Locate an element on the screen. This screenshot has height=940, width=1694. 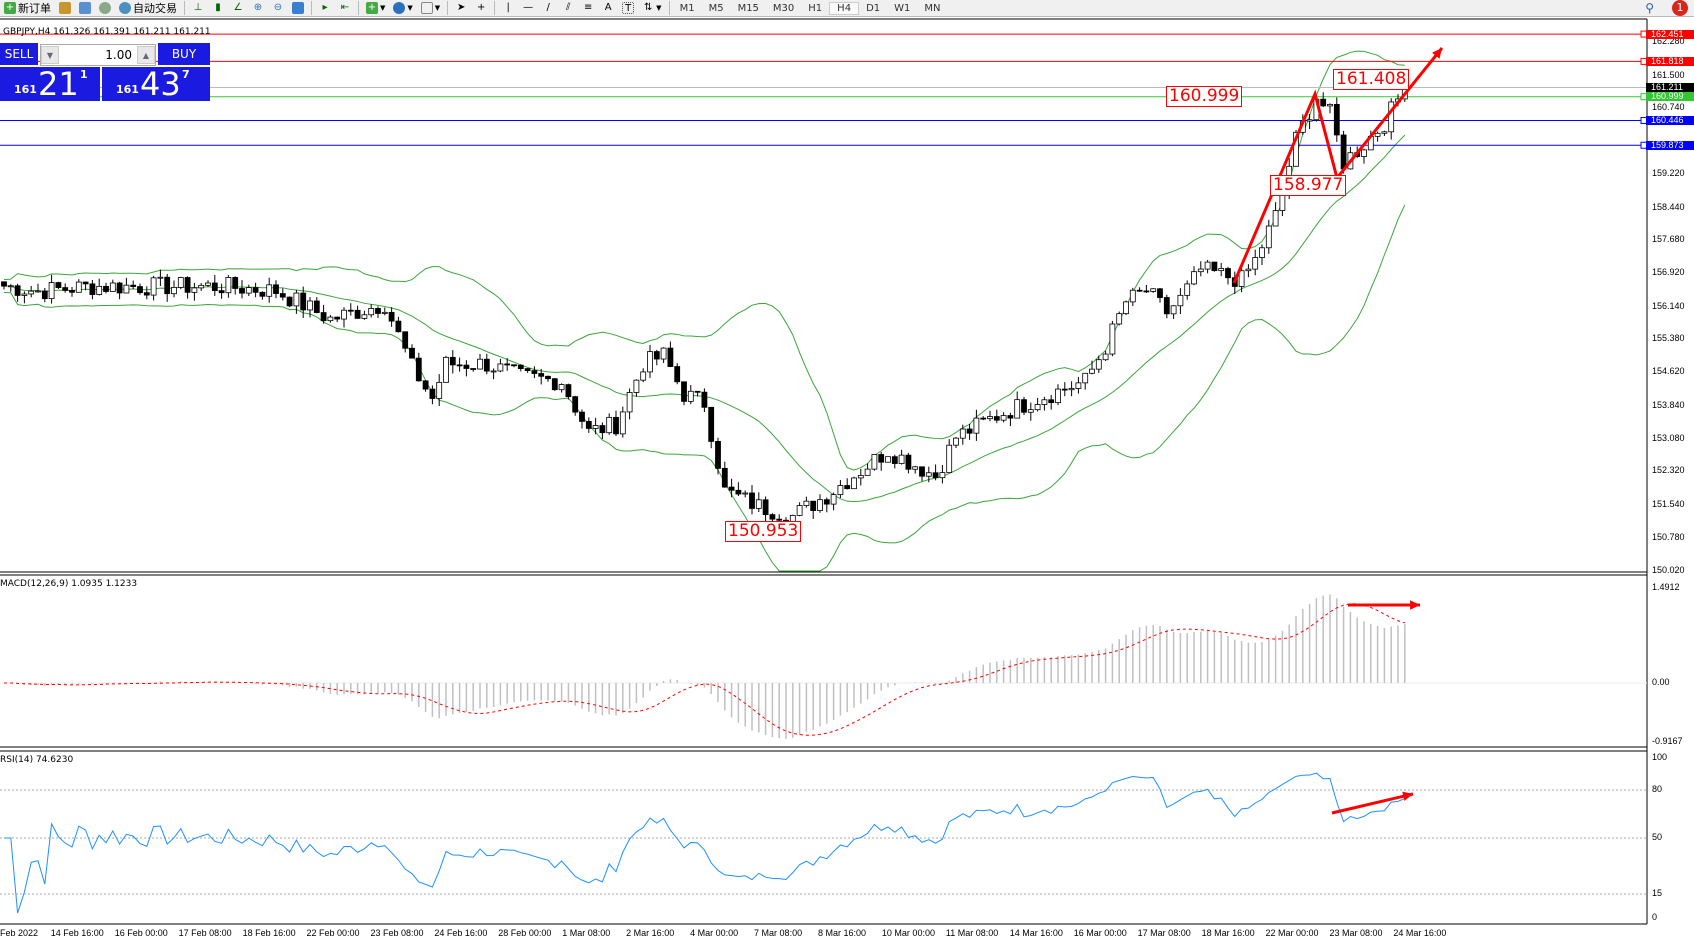
timeframe-m30: M30 is located at coordinates (783, 8).